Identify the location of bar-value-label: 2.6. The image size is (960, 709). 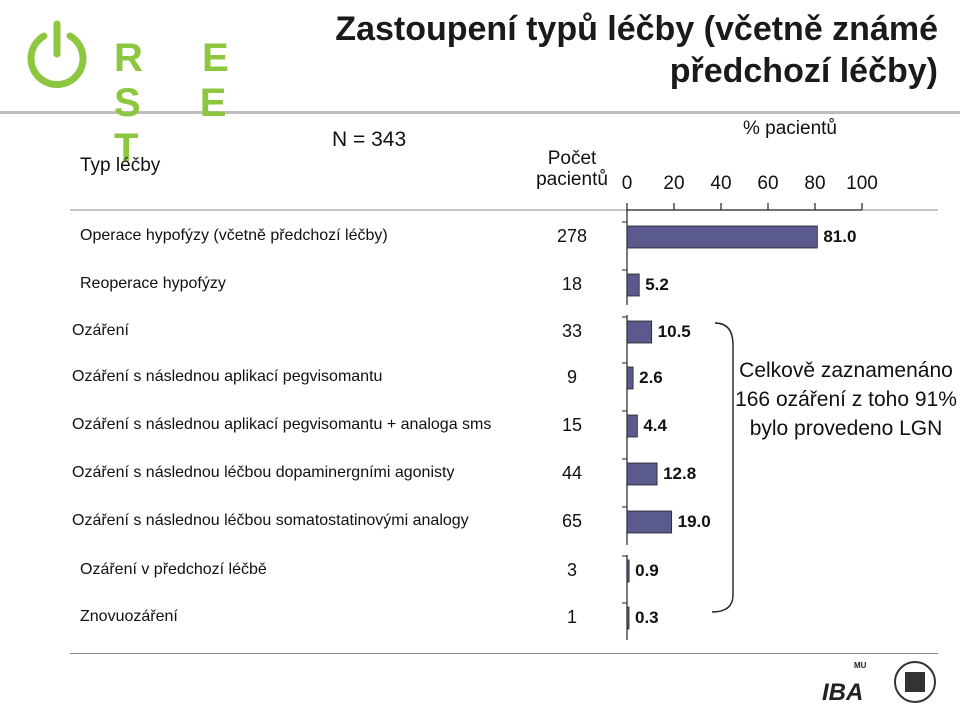
(651, 377).